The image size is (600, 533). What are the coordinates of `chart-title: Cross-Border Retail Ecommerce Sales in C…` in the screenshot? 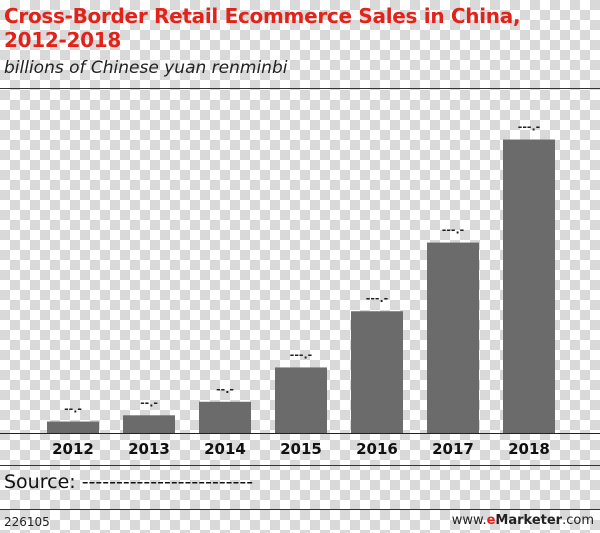 It's located at (262, 28).